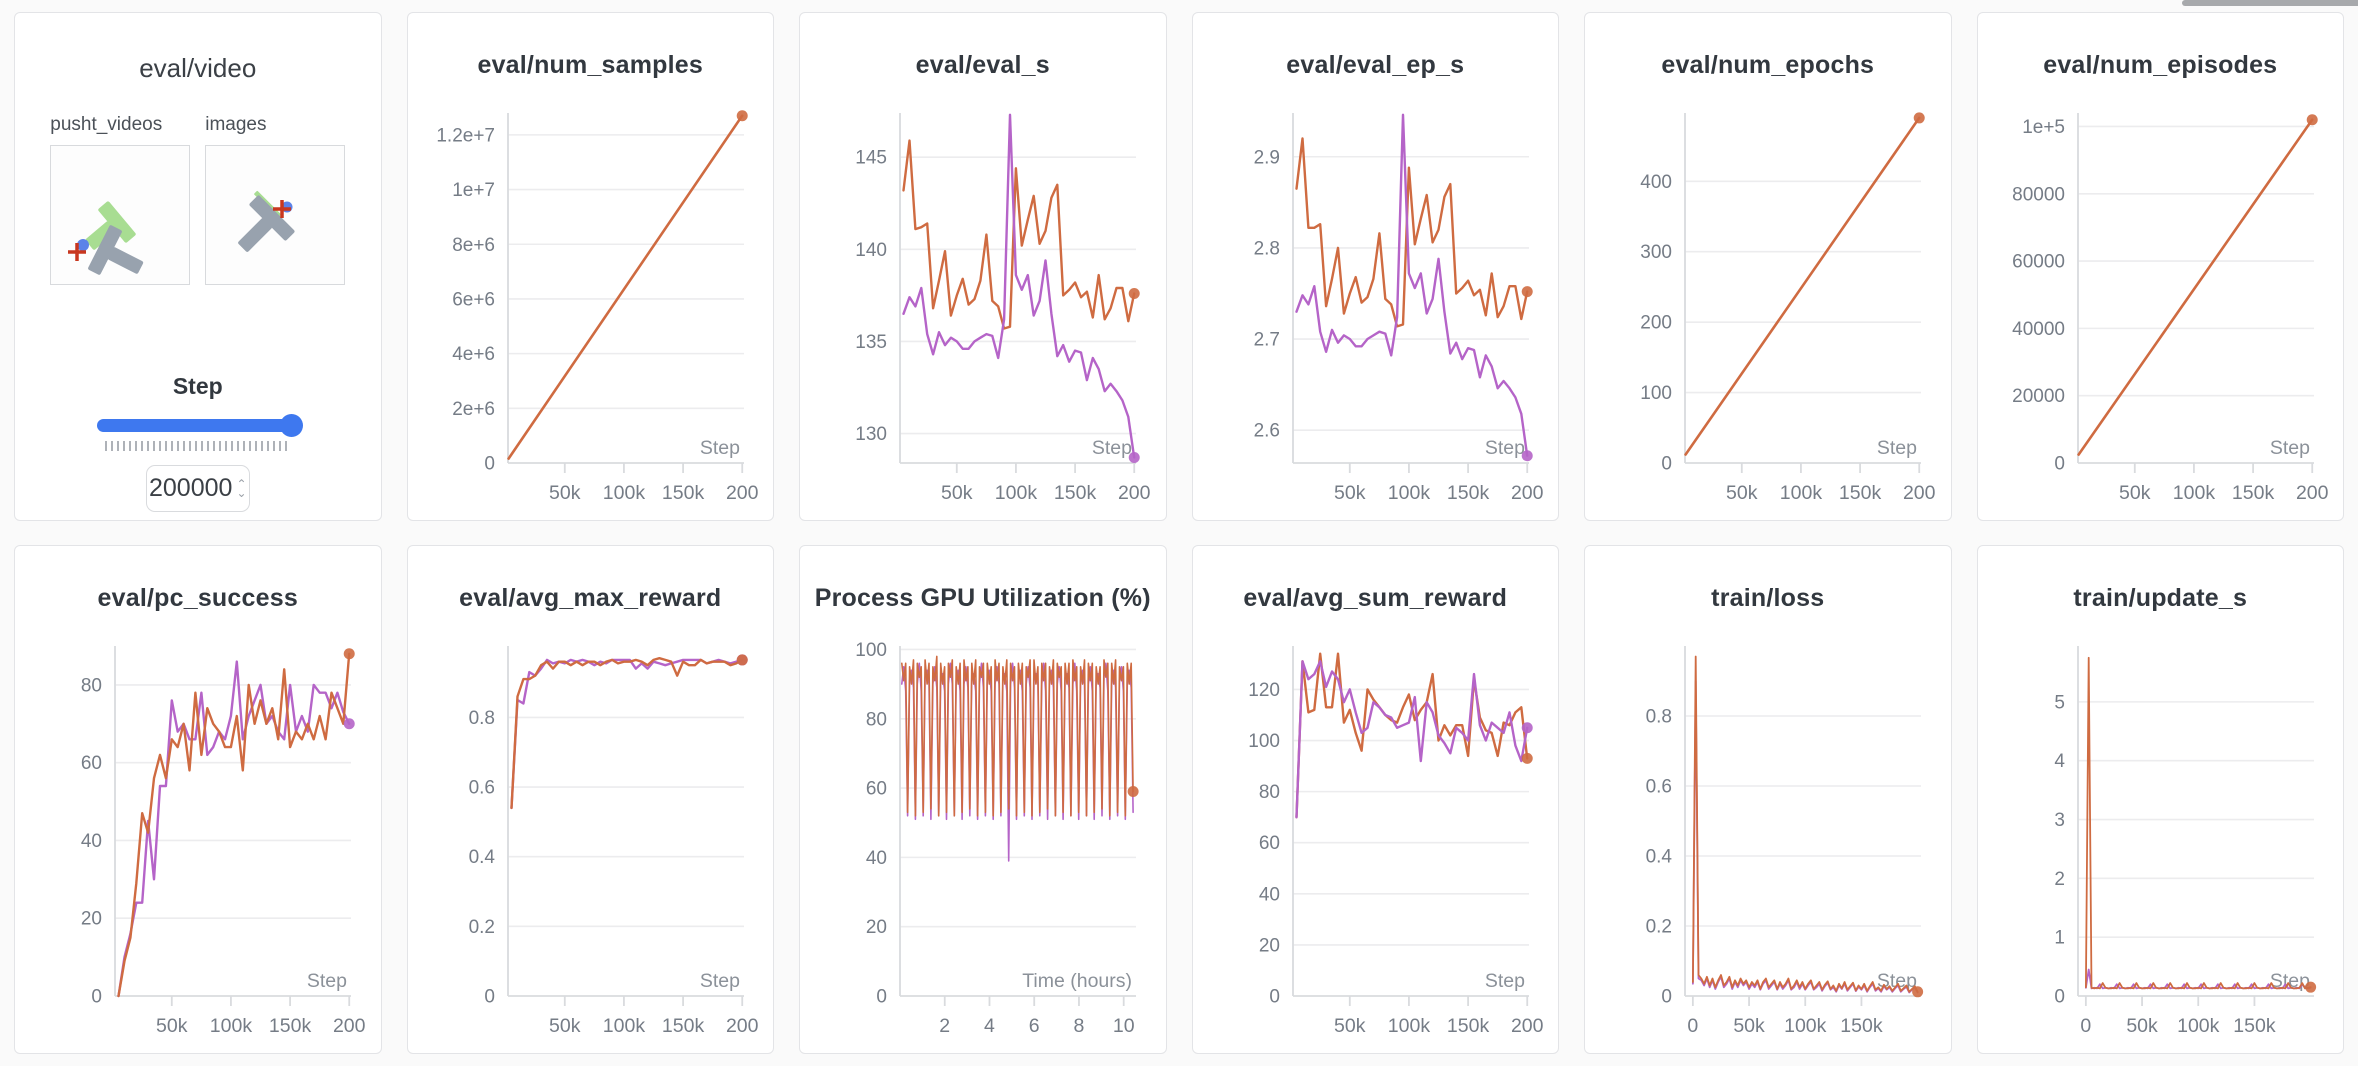 The image size is (2358, 1066). What do you see at coordinates (983, 831) in the screenshot?
I see `chart-process-gpu-utilization: 0 20 40 60 80 100 2 4 6 8 10 Time (hours)` at bounding box center [983, 831].